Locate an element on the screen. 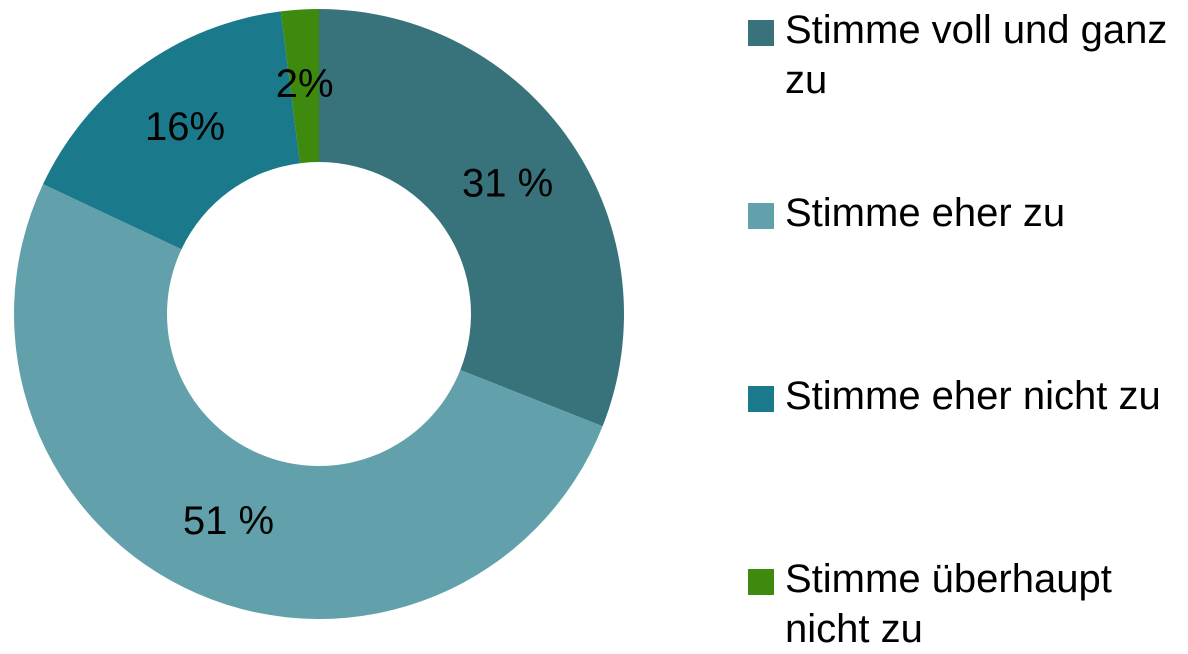 This screenshot has width=1188, height=654. data-label: 51 % is located at coordinates (228, 521).